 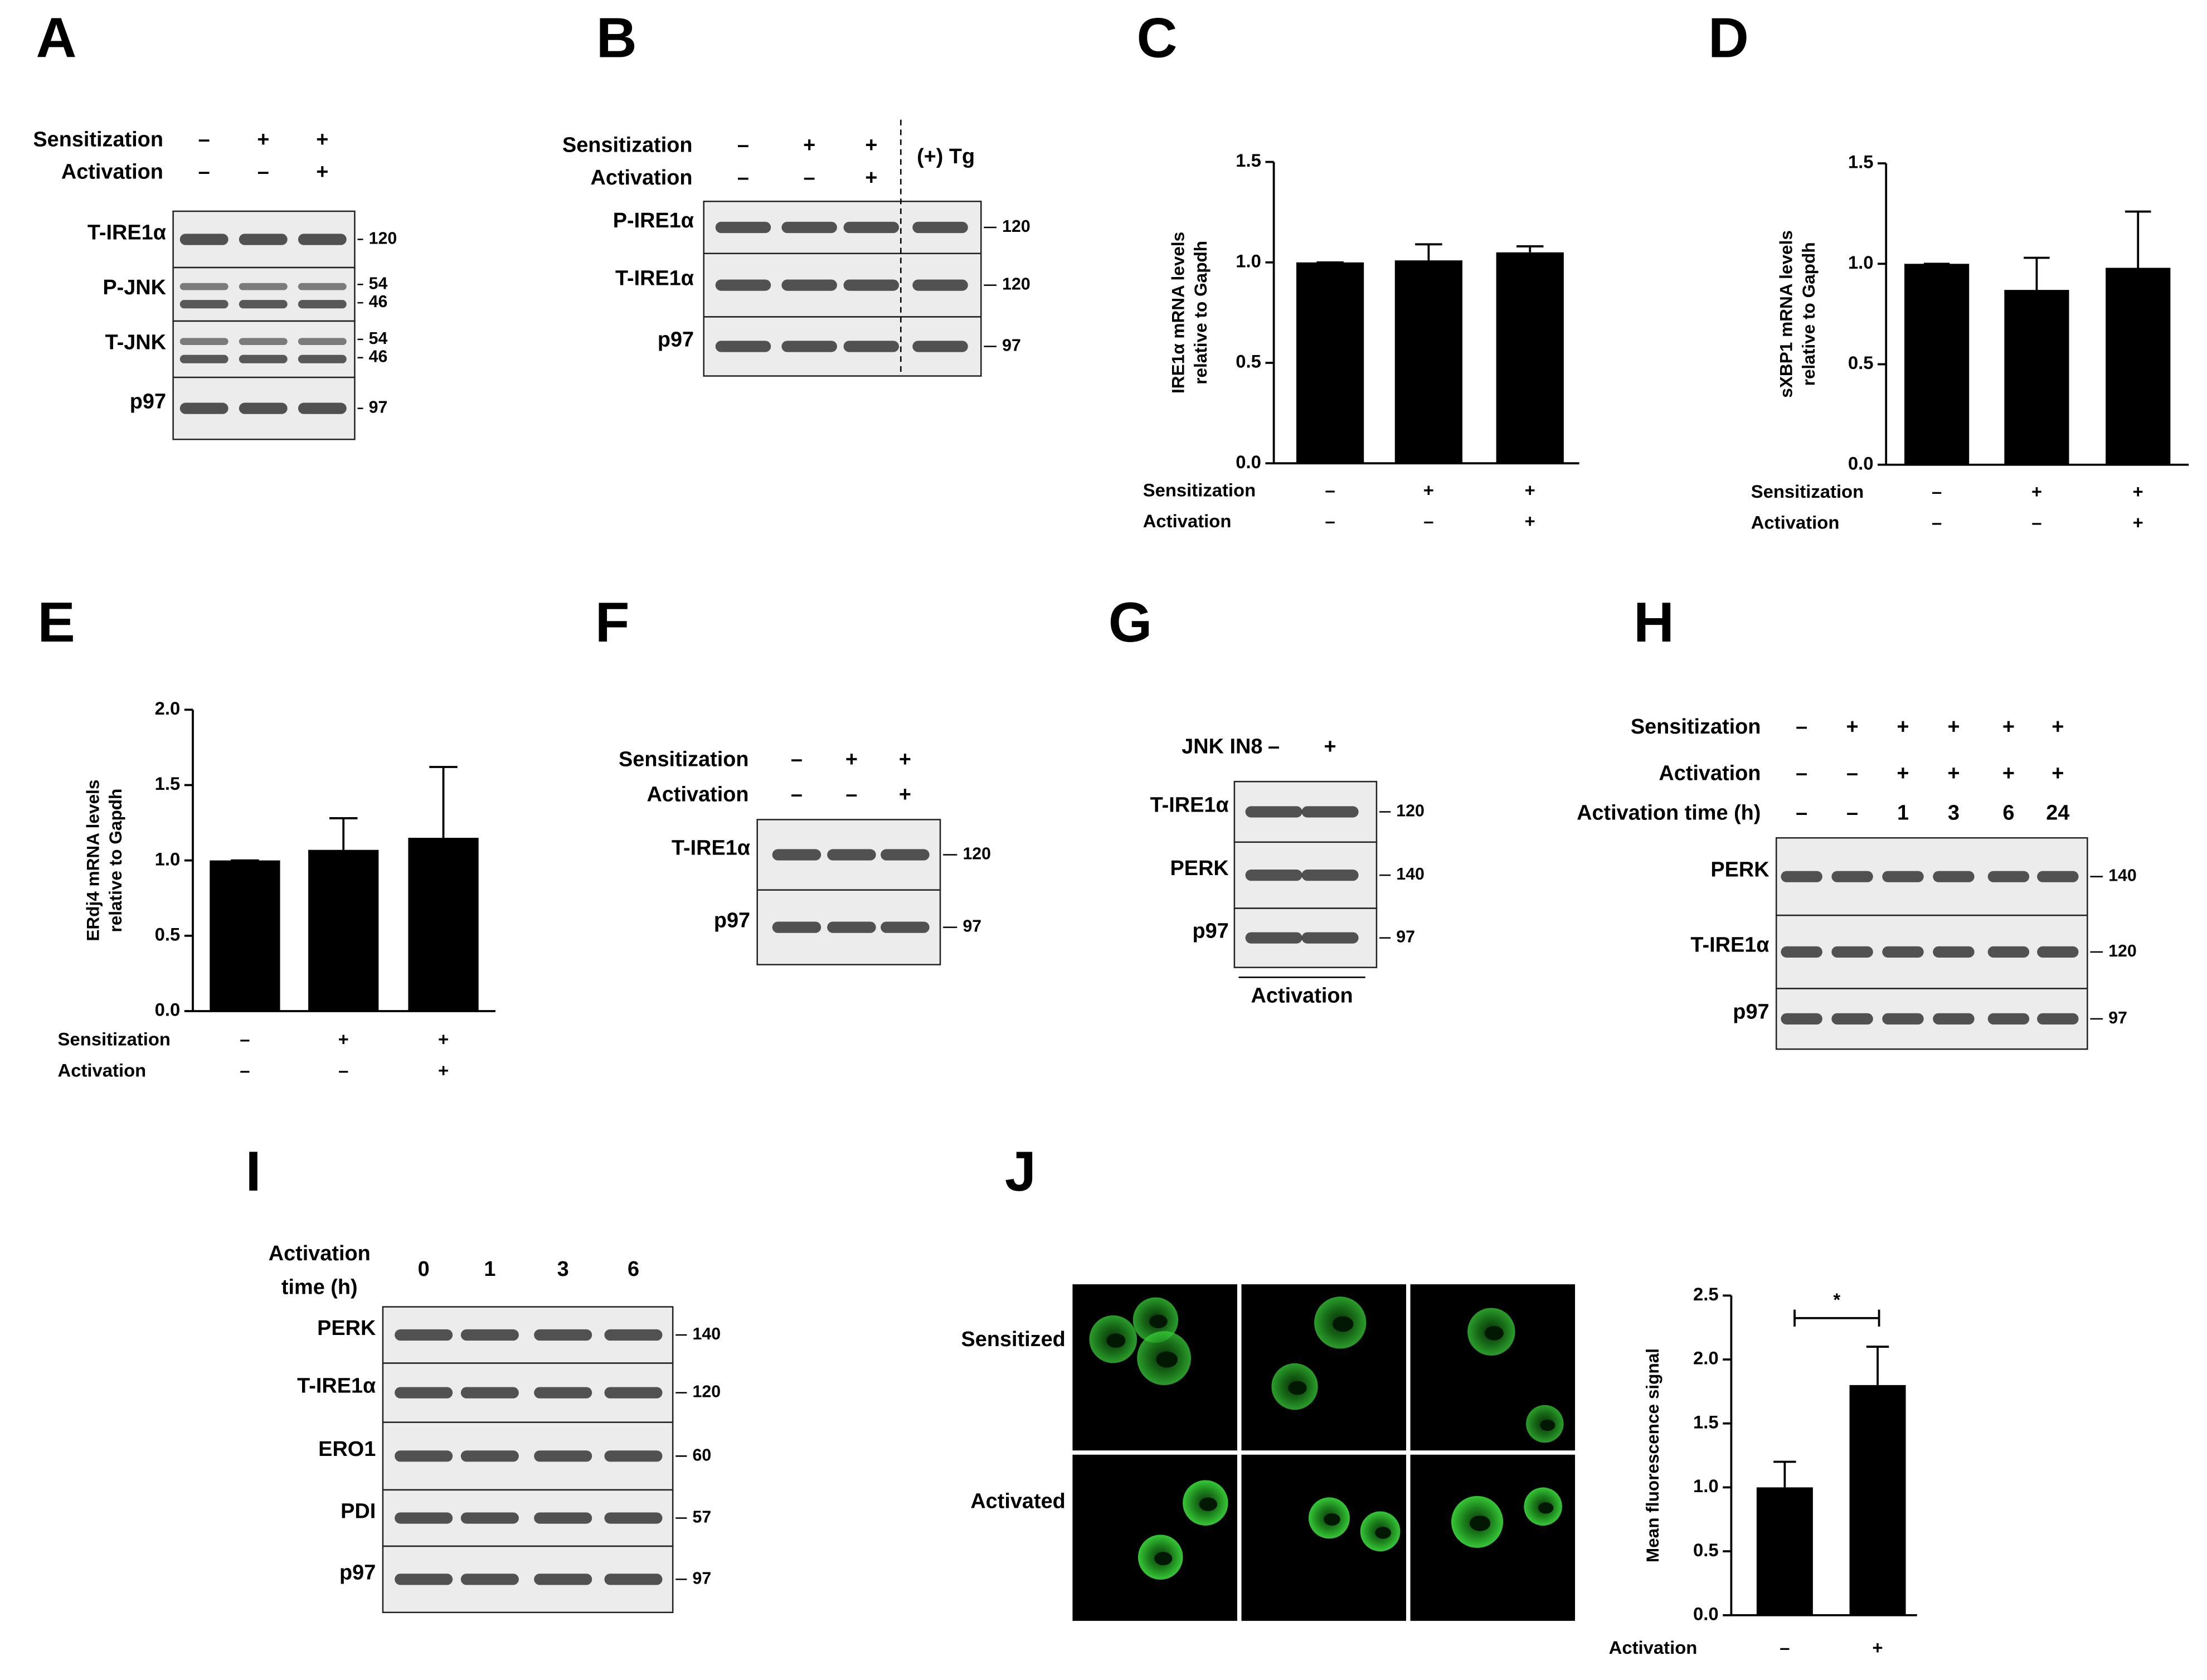 What do you see at coordinates (612, 622) in the screenshot?
I see `panel-letter: F` at bounding box center [612, 622].